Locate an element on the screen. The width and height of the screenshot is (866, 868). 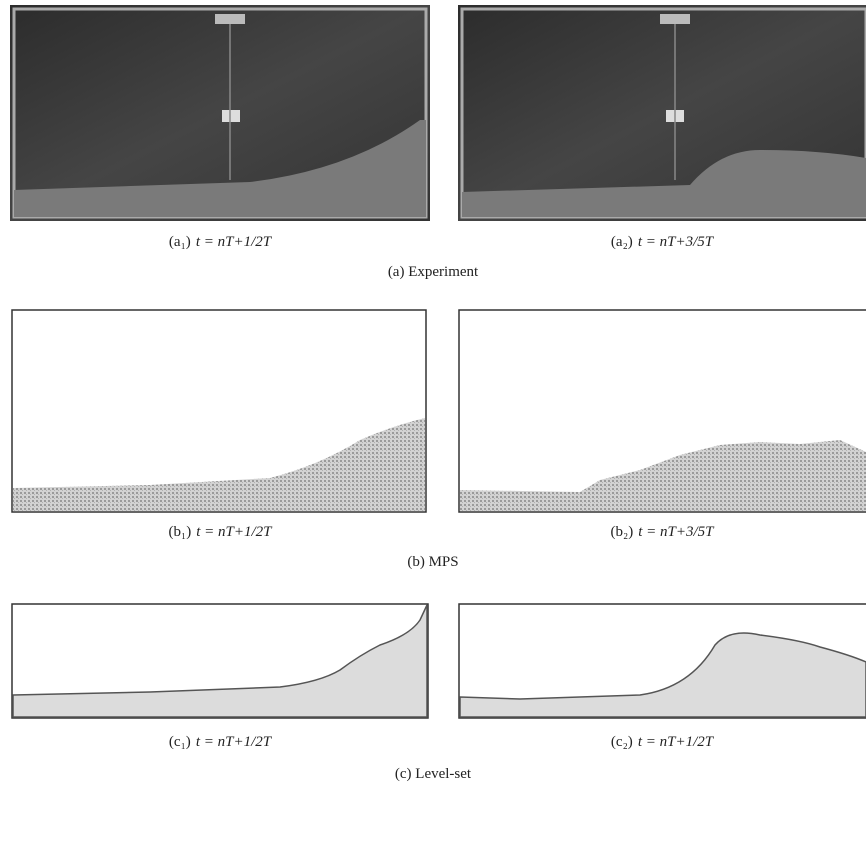
caption: (c₁) t = nT+1/2T is located at coordinates (221, 742).